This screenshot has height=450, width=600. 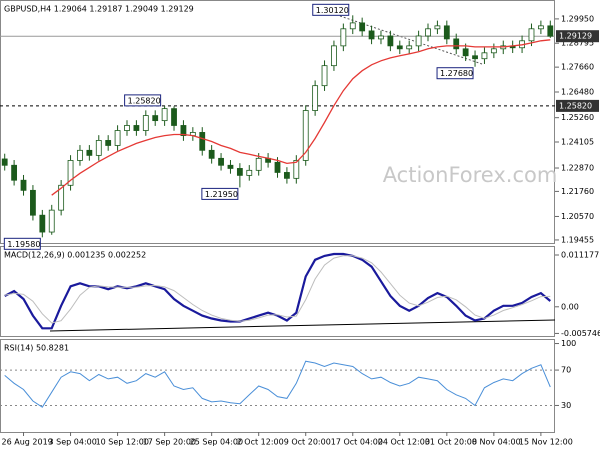 What do you see at coordinates (577, 43) in the screenshot?
I see `y-tick-label: 1.28795` at bounding box center [577, 43].